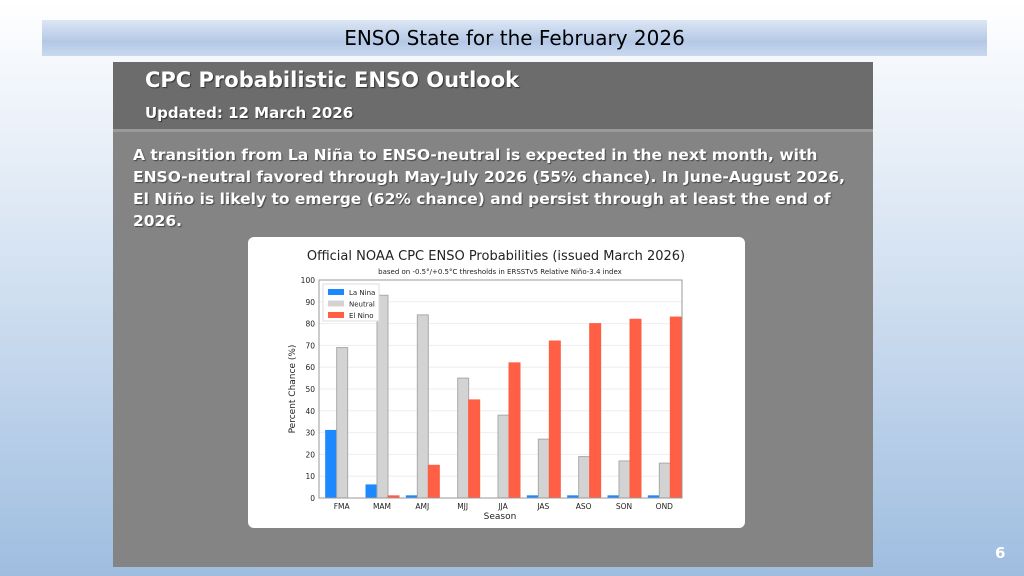 The height and width of the screenshot is (576, 1024). What do you see at coordinates (500, 389) in the screenshot?
I see `plot-frame` at bounding box center [500, 389].